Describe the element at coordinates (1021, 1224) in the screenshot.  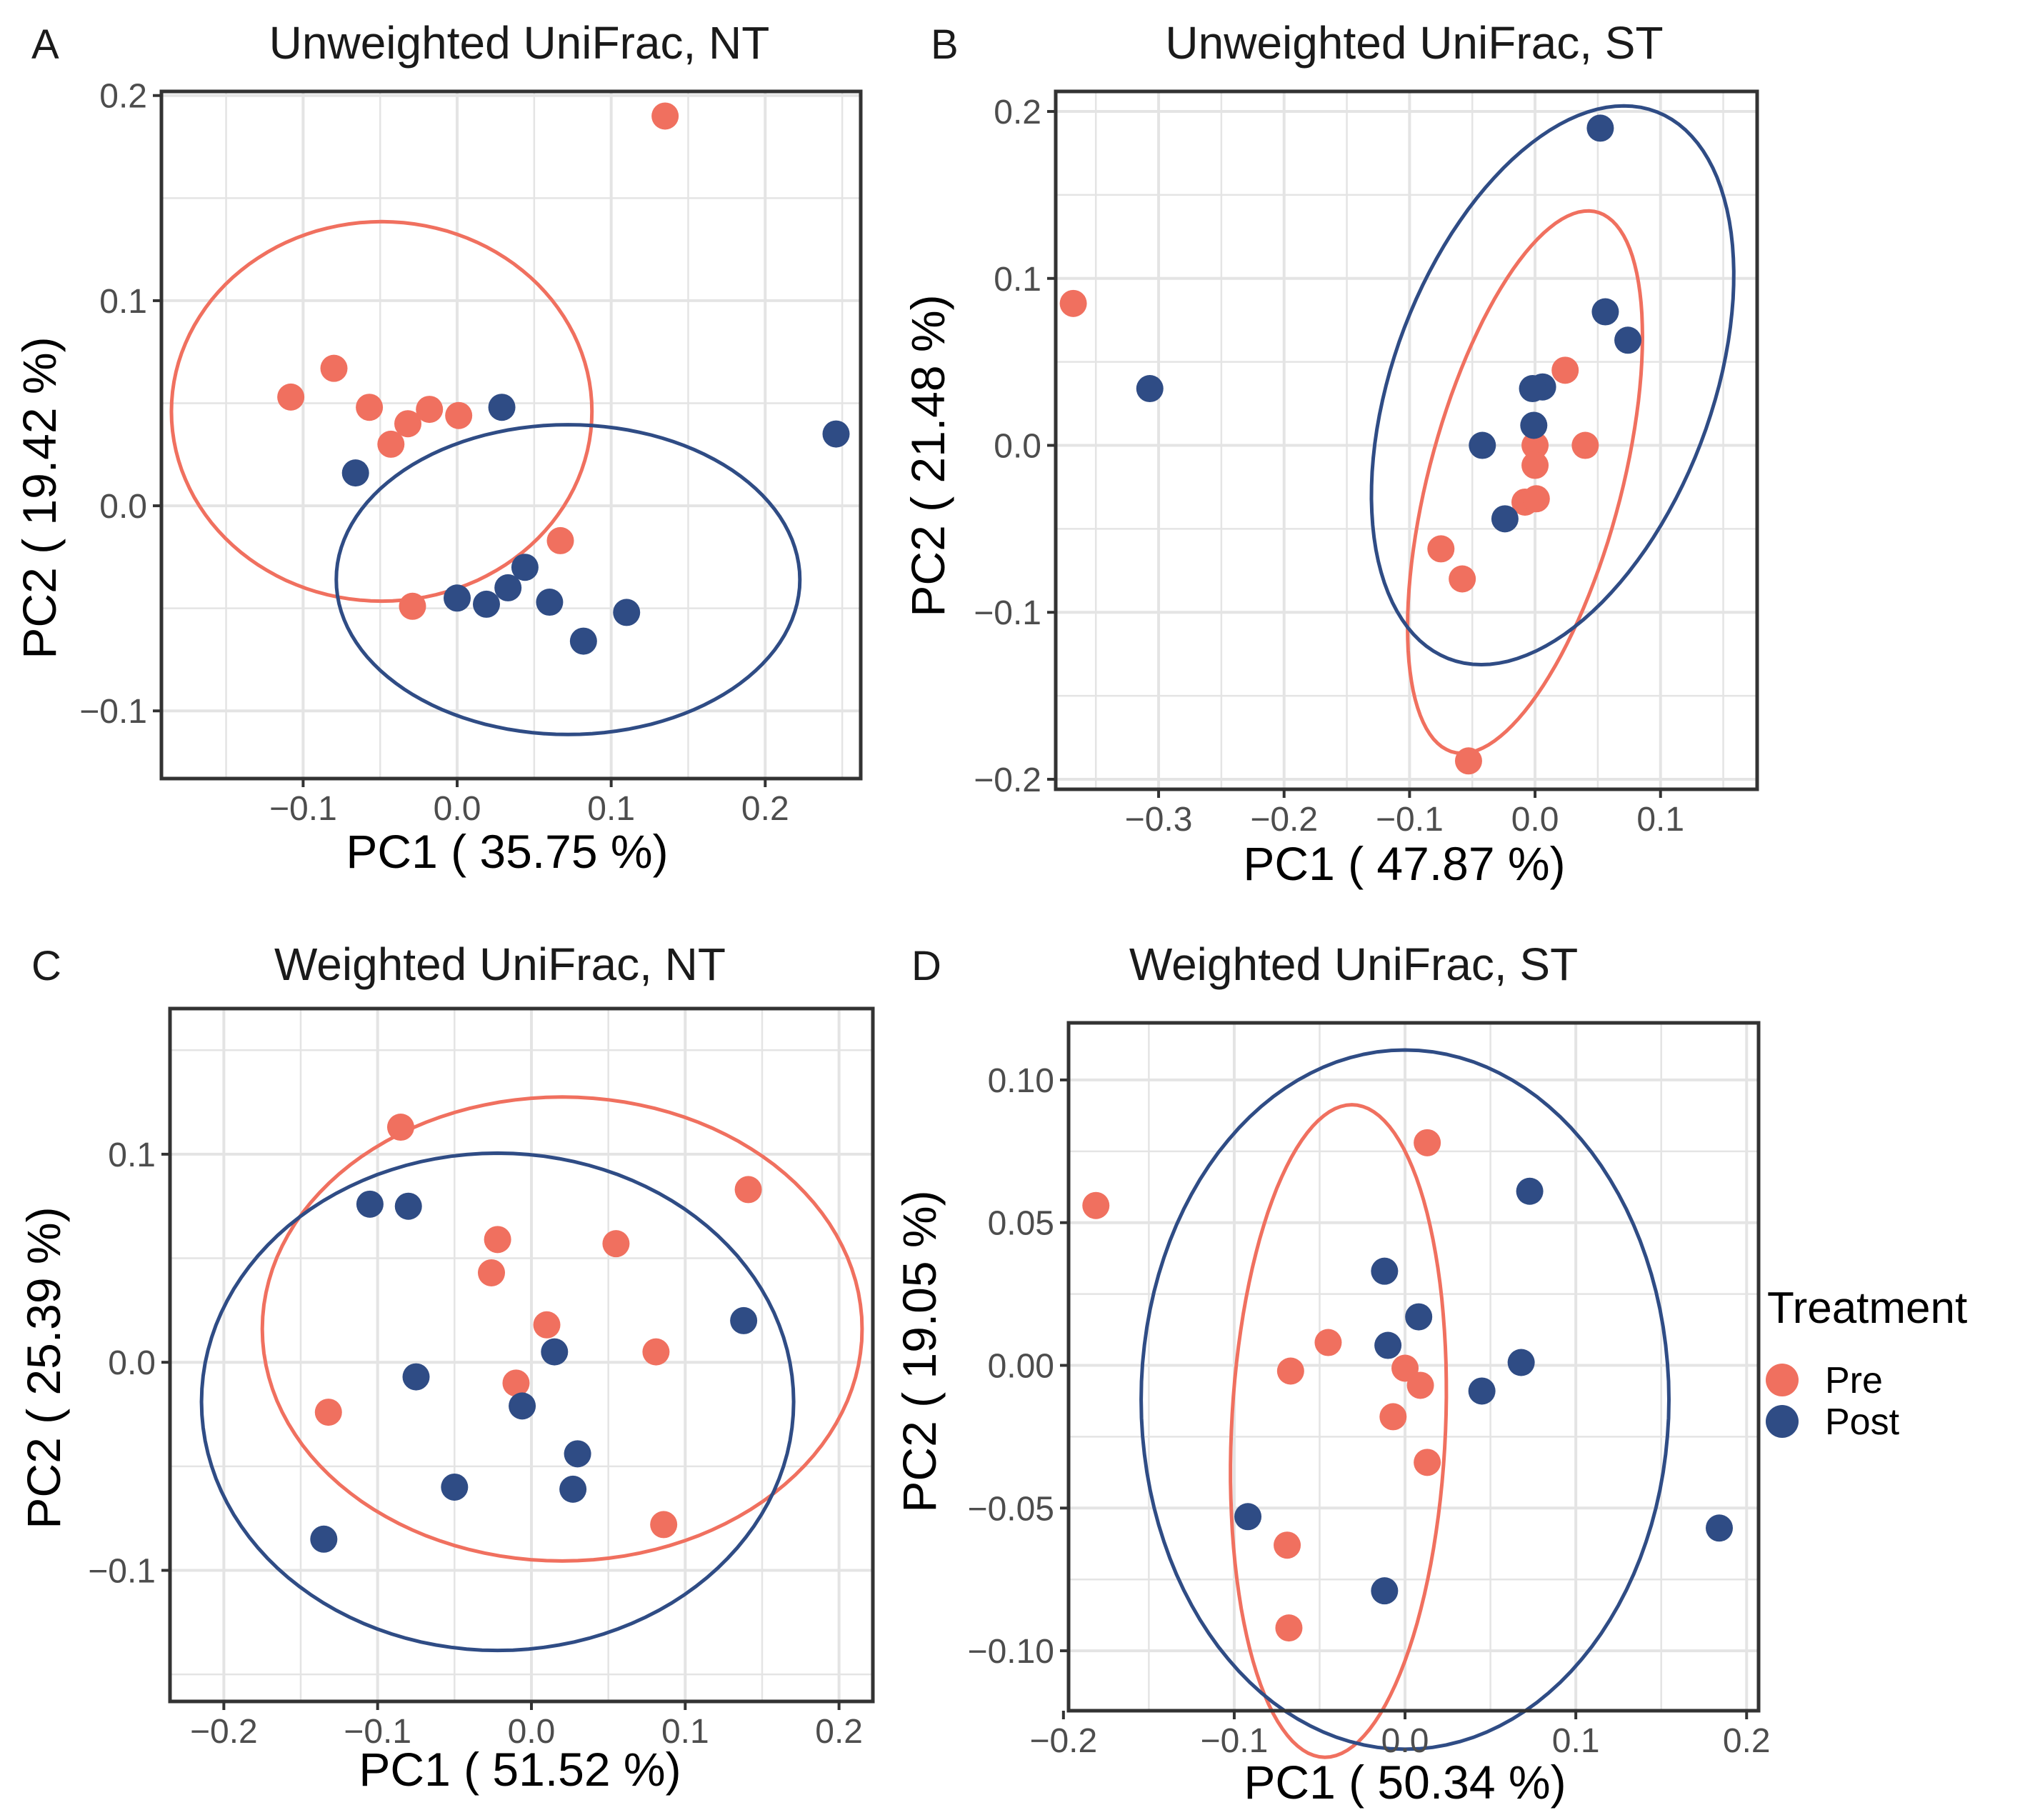
I see `y-tick-label: 0.05` at that location.